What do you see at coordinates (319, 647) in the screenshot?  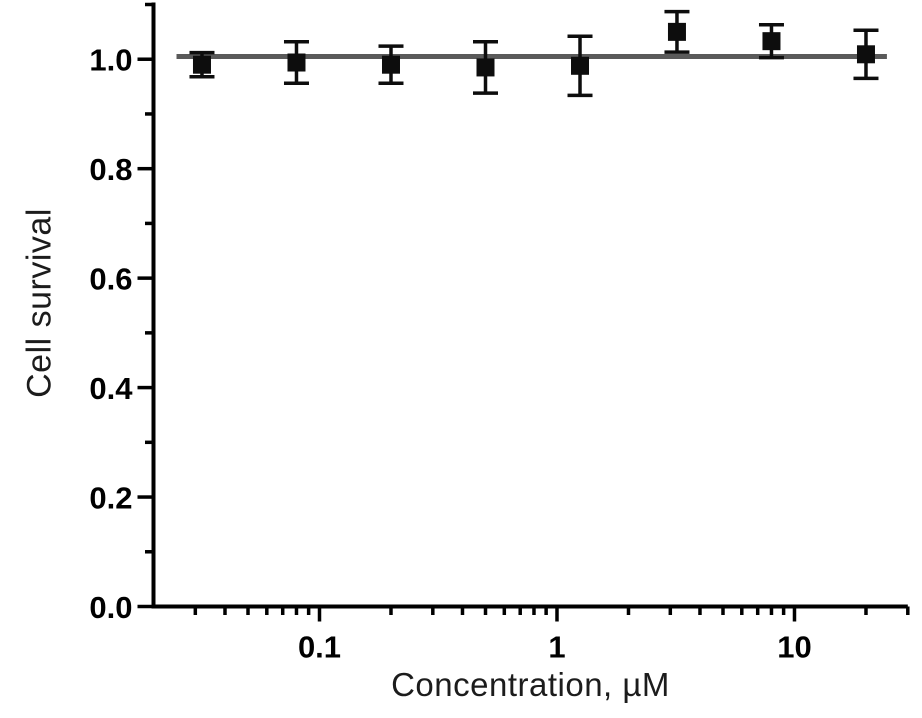 I see `x-tick-label: 0.1` at bounding box center [319, 647].